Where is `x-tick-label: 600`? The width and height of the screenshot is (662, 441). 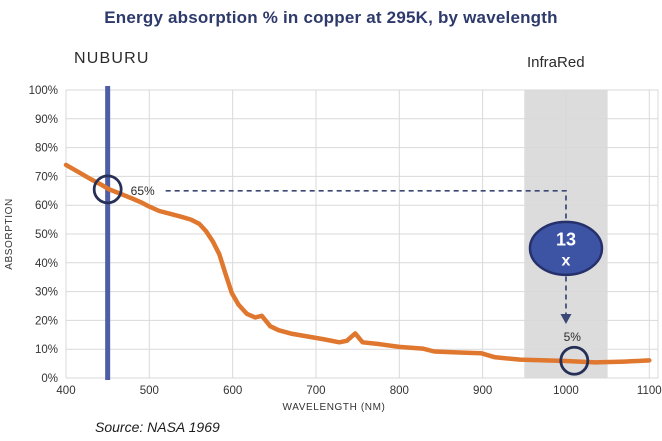 x-tick-label: 600 is located at coordinates (232, 391).